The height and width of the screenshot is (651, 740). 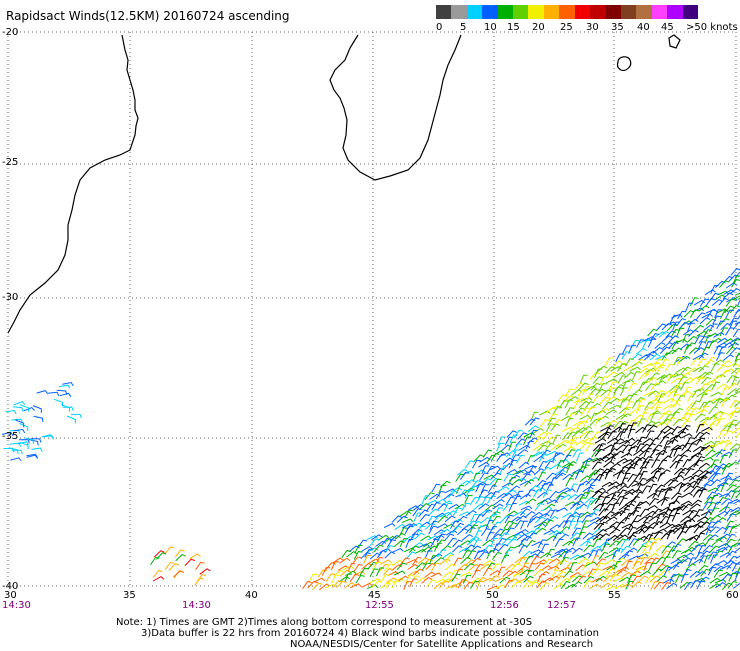 What do you see at coordinates (439, 27) in the screenshot?
I see `legend-label: 0` at bounding box center [439, 27].